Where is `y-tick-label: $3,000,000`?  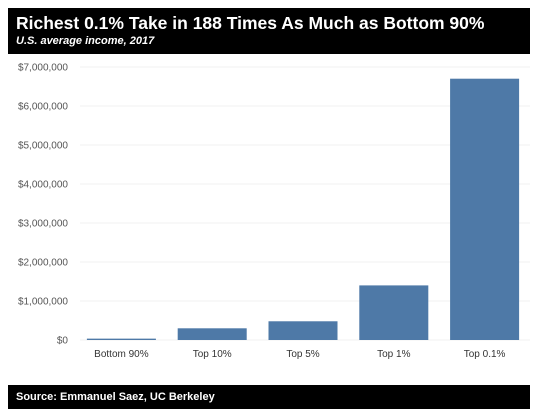 y-tick-label: $3,000,000 is located at coordinates (43, 224).